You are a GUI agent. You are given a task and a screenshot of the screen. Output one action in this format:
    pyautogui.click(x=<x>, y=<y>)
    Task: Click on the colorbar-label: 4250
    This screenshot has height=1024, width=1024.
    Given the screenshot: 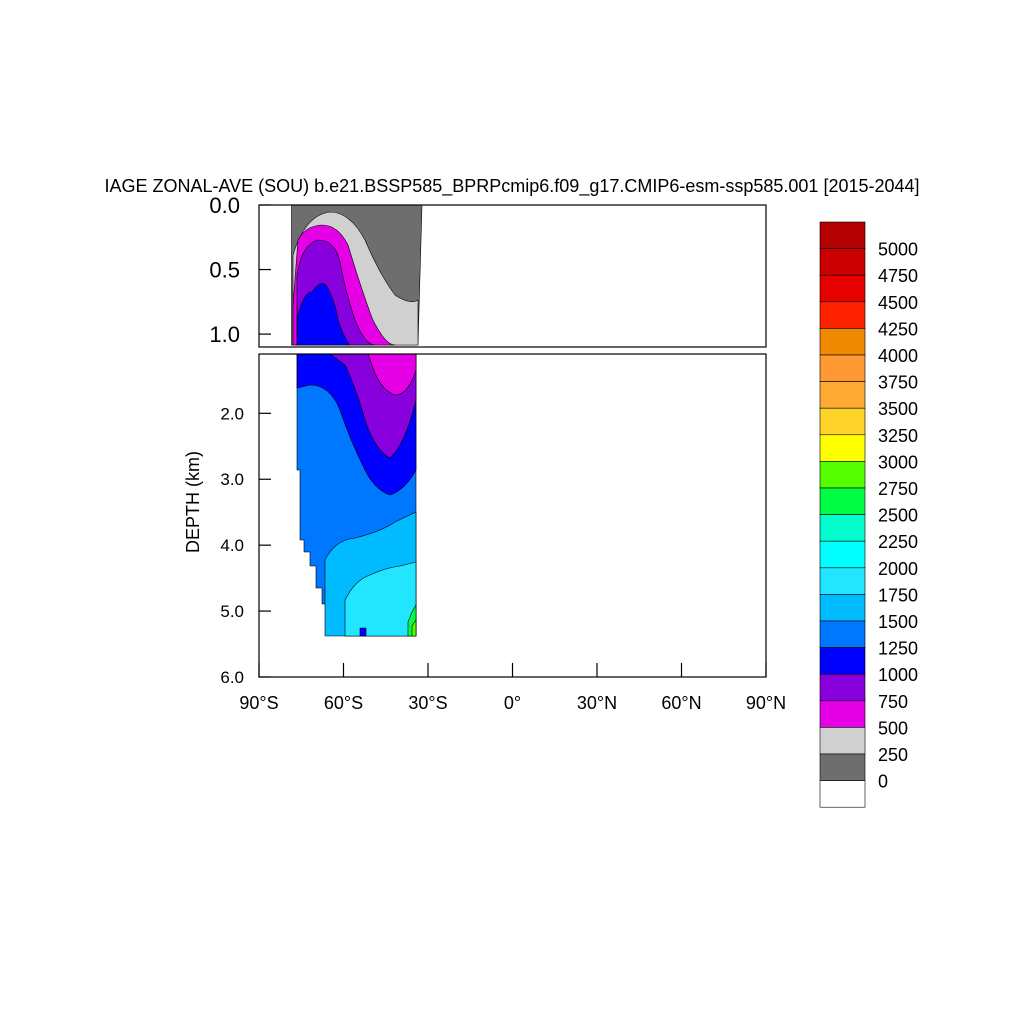 What is the action you would take?
    pyautogui.click(x=898, y=329)
    